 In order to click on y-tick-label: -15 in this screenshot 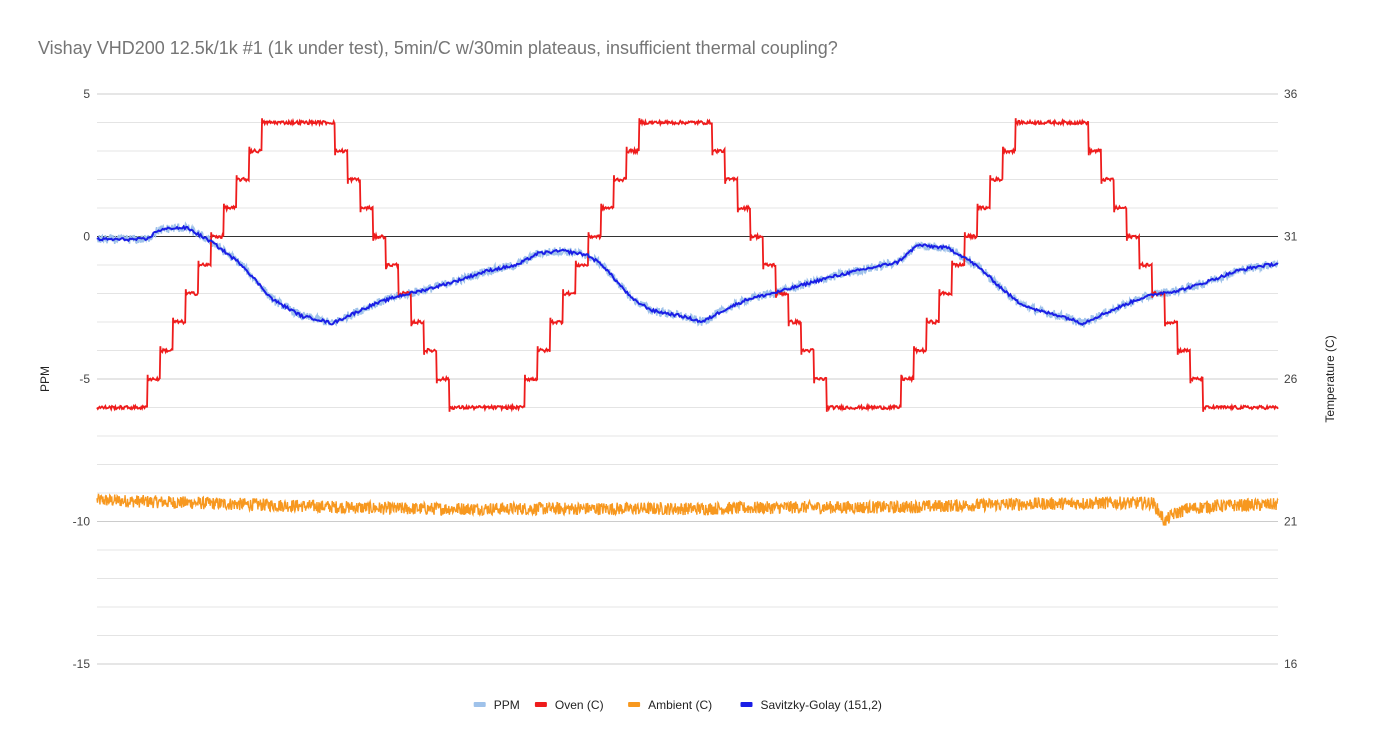, I will do `click(82, 664)`.